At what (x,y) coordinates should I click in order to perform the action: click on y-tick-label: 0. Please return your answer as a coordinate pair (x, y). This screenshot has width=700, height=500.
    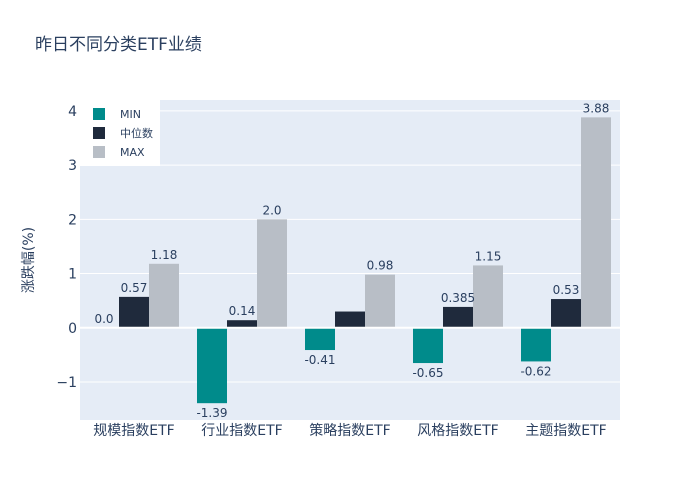
    Looking at the image, I should click on (72, 329).